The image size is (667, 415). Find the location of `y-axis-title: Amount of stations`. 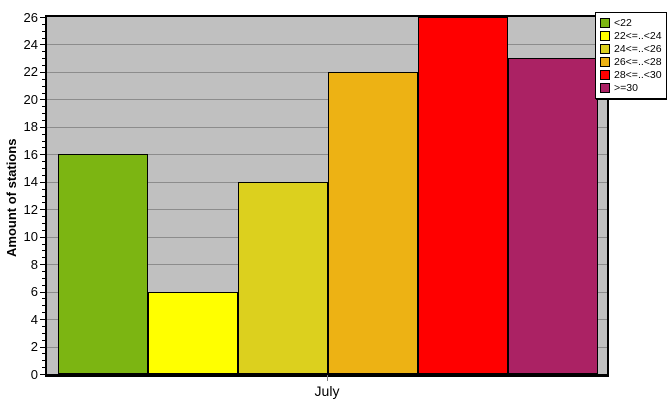

y-axis-title: Amount of stations is located at coordinates (11, 198).